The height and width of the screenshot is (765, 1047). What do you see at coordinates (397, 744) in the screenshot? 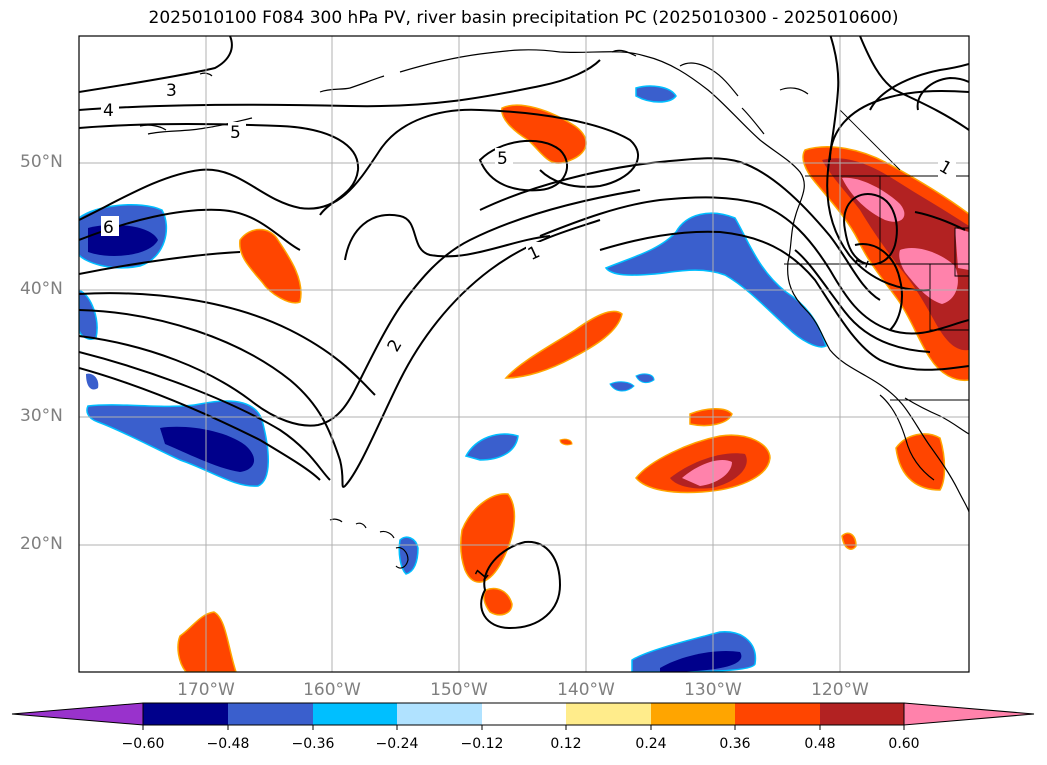
I see `colorbar-tick-label: −0.24` at bounding box center [397, 744].